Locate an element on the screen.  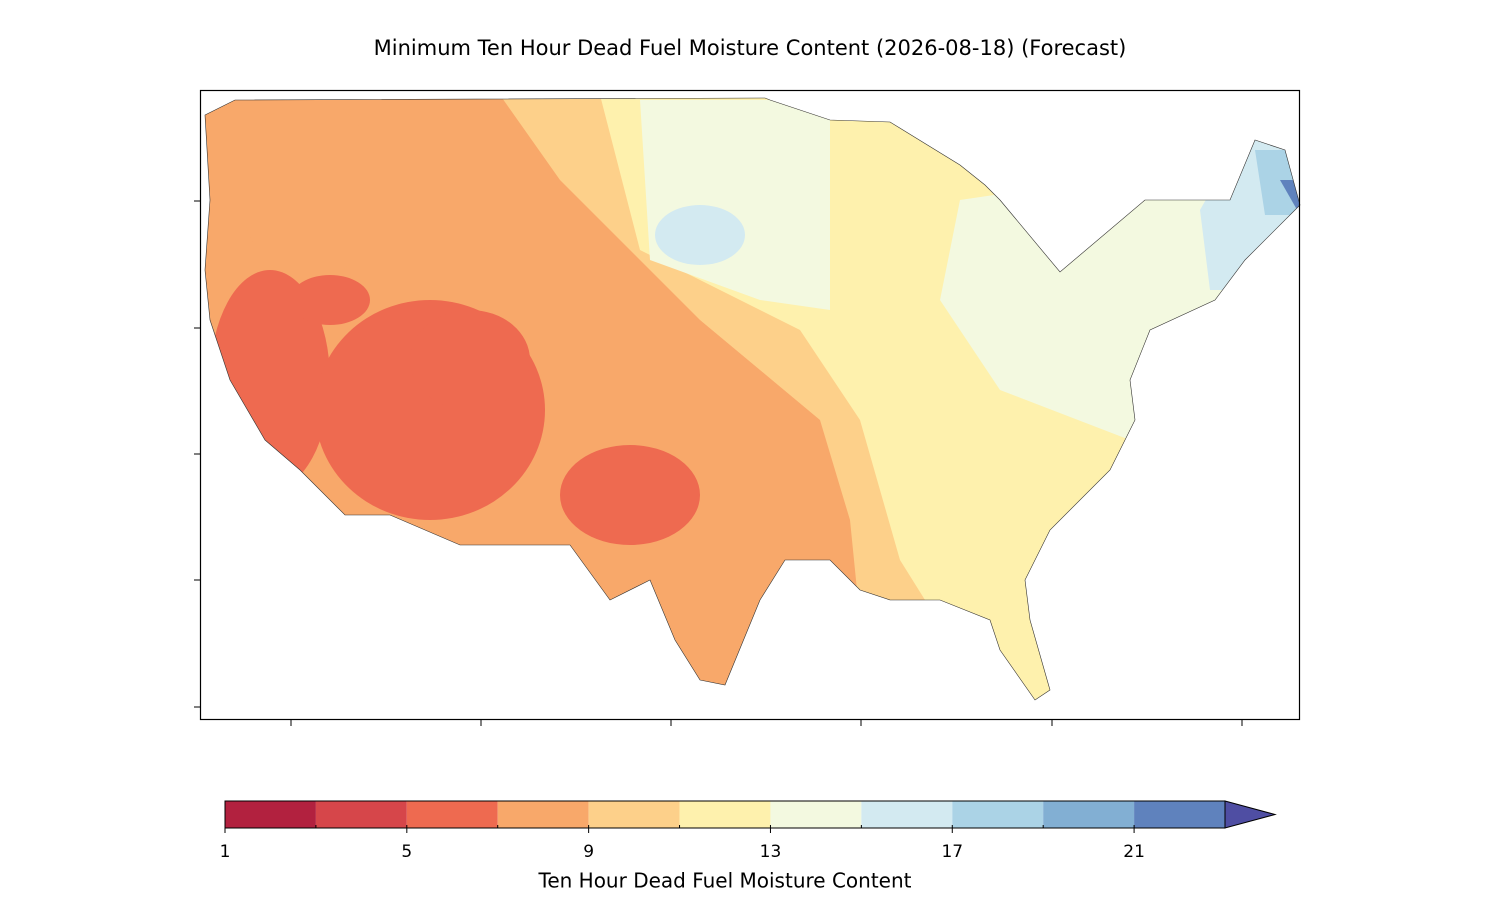
colorbar: 1 5 9 13 17 21 is located at coordinates (748, 831).